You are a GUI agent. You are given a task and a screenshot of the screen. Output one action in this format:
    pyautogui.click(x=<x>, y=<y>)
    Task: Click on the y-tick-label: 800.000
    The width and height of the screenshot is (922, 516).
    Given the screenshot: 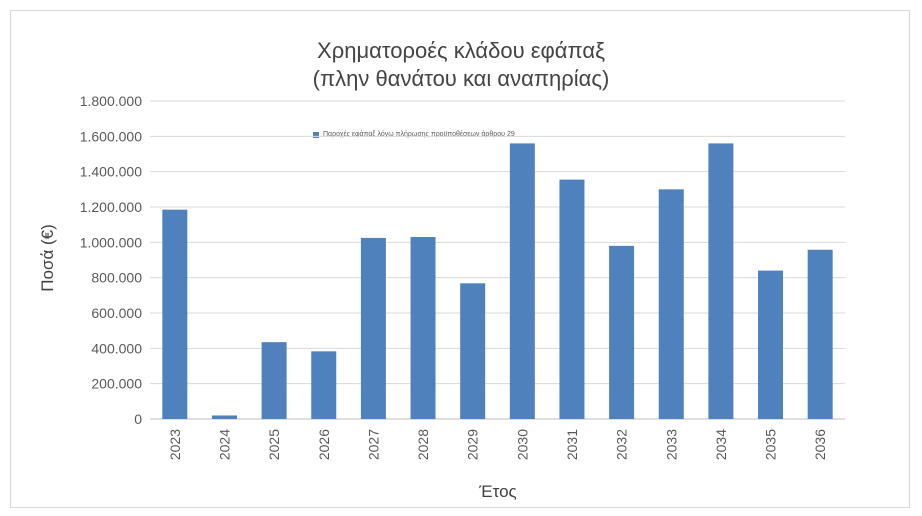 What is the action you would take?
    pyautogui.click(x=116, y=278)
    